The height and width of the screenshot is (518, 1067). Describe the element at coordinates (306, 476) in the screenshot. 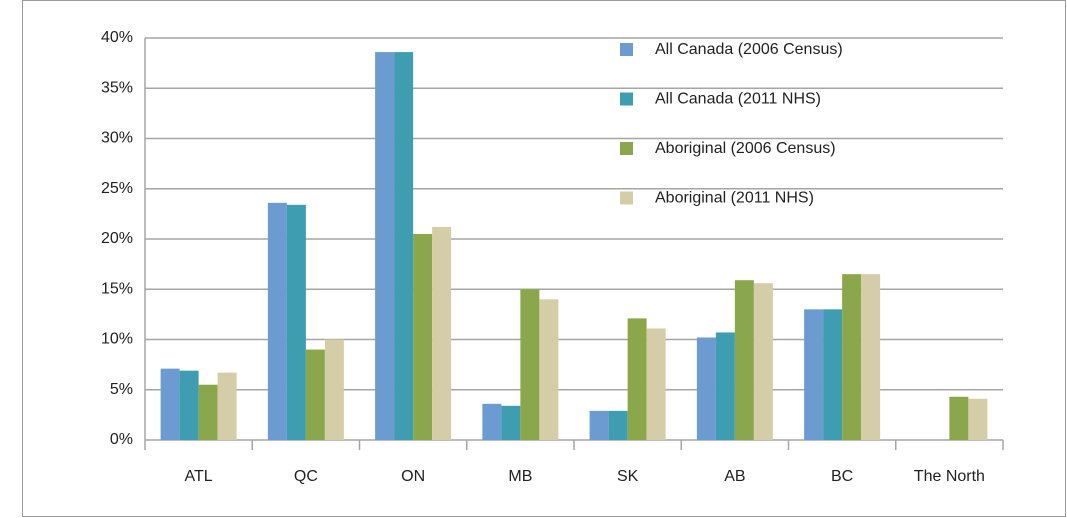

I see `x-tick-label: QC` at that location.